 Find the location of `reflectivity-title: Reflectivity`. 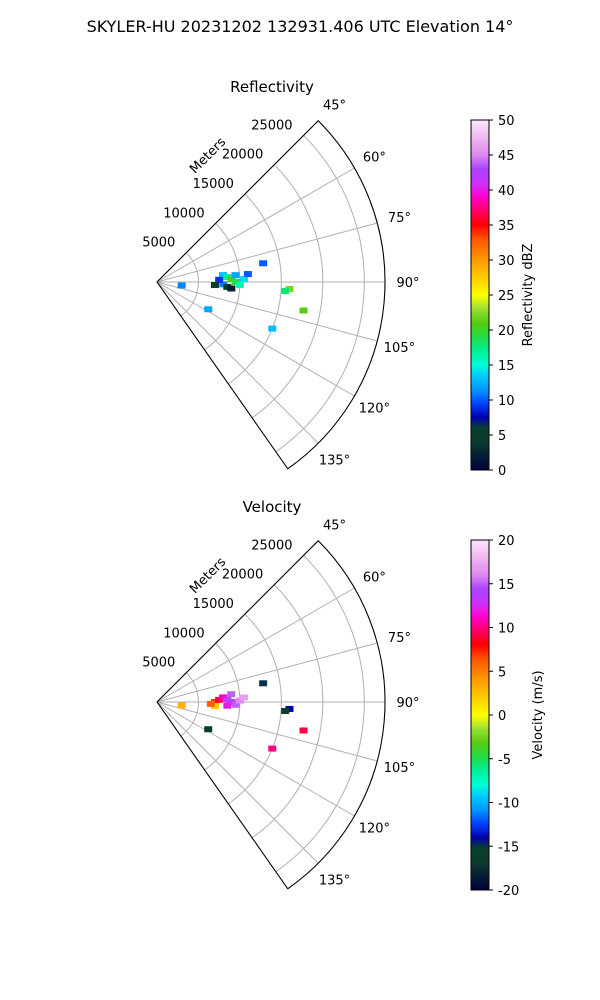

reflectivity-title: Reflectivity is located at coordinates (272, 87).